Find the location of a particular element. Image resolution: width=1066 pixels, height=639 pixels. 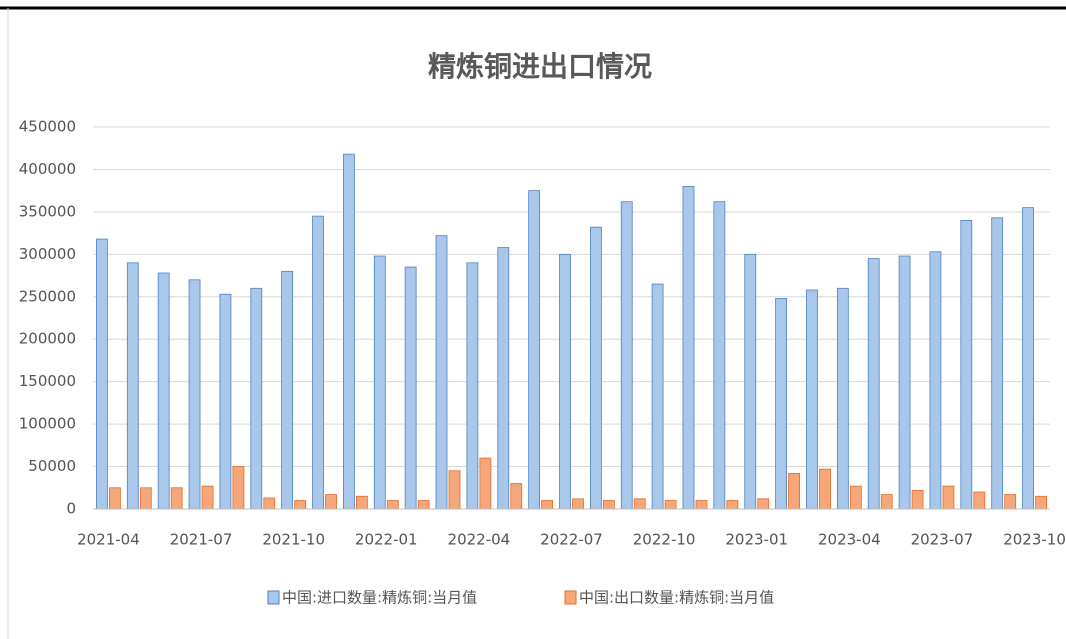

x-tick-label: 2023-10 is located at coordinates (1034, 540).